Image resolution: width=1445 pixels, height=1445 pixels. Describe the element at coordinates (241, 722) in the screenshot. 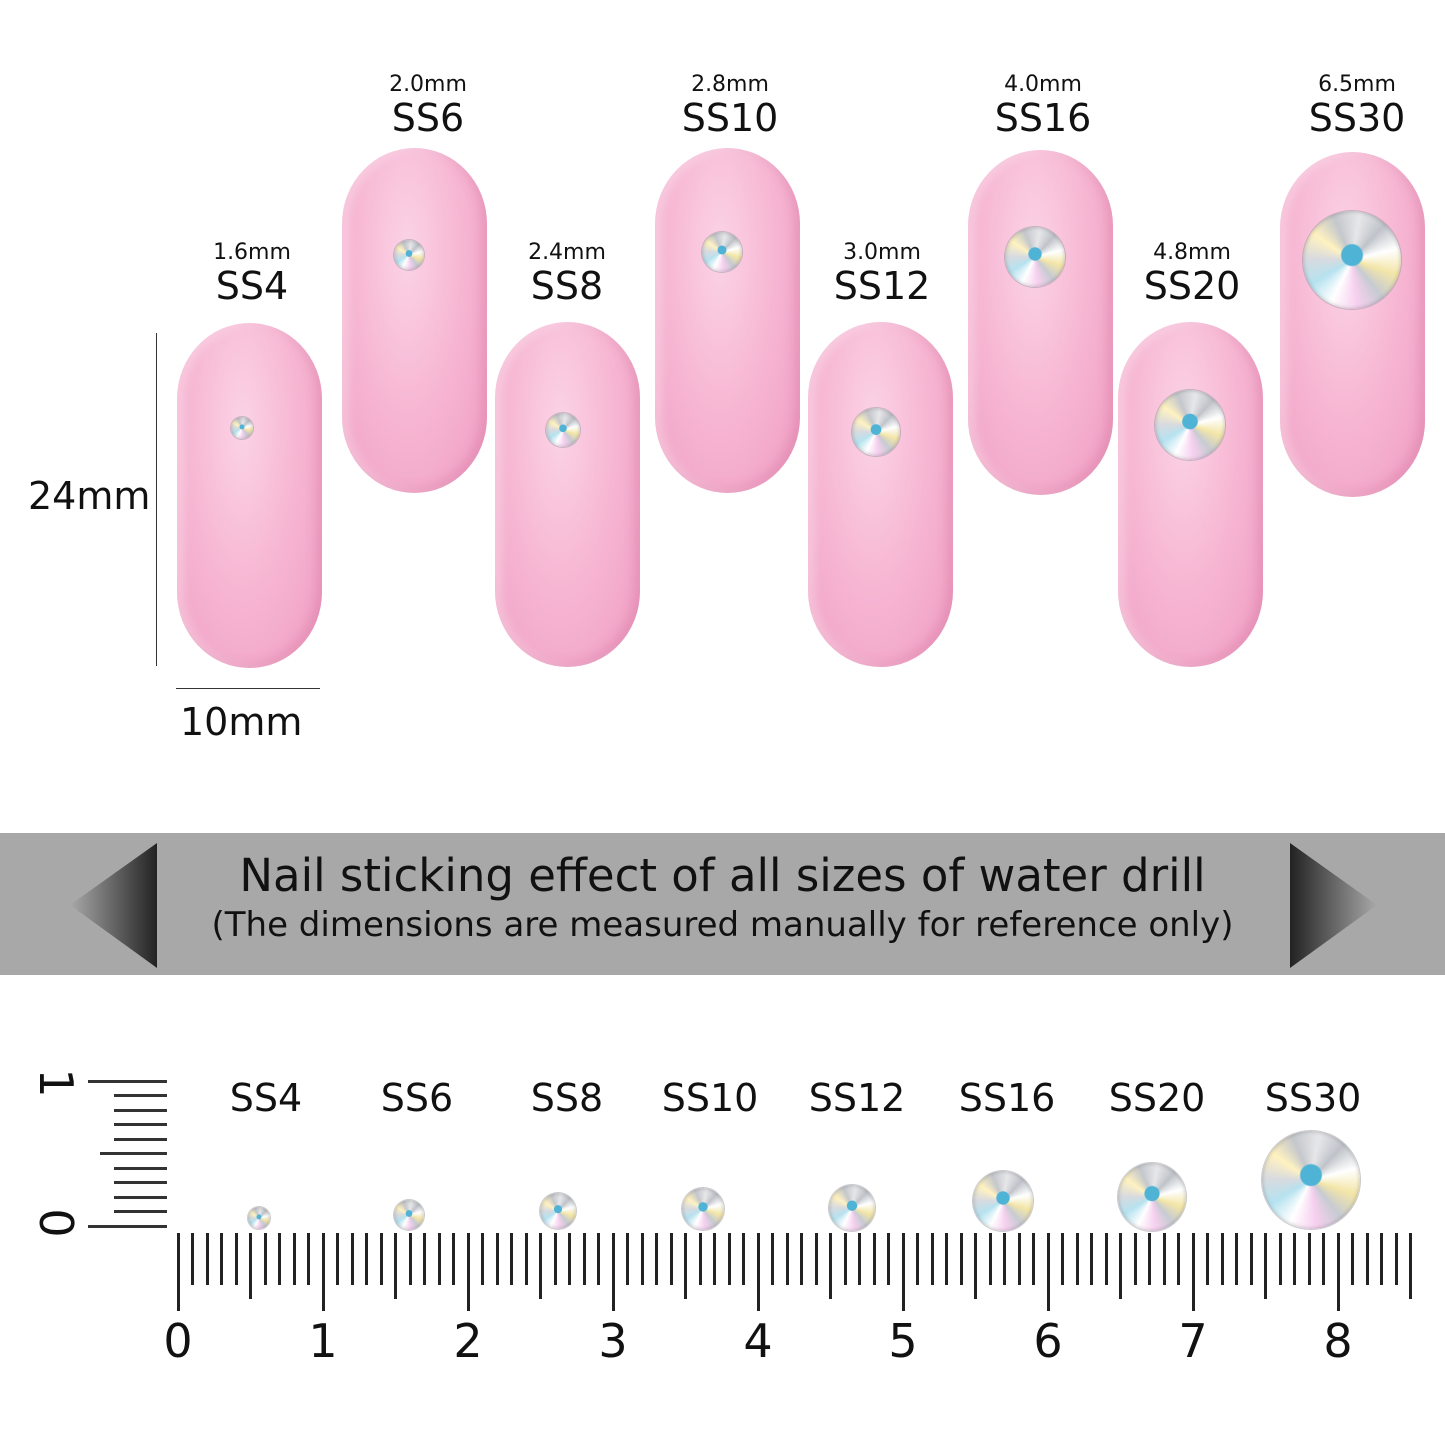

I see `width-dimension-label: 10mm` at that location.